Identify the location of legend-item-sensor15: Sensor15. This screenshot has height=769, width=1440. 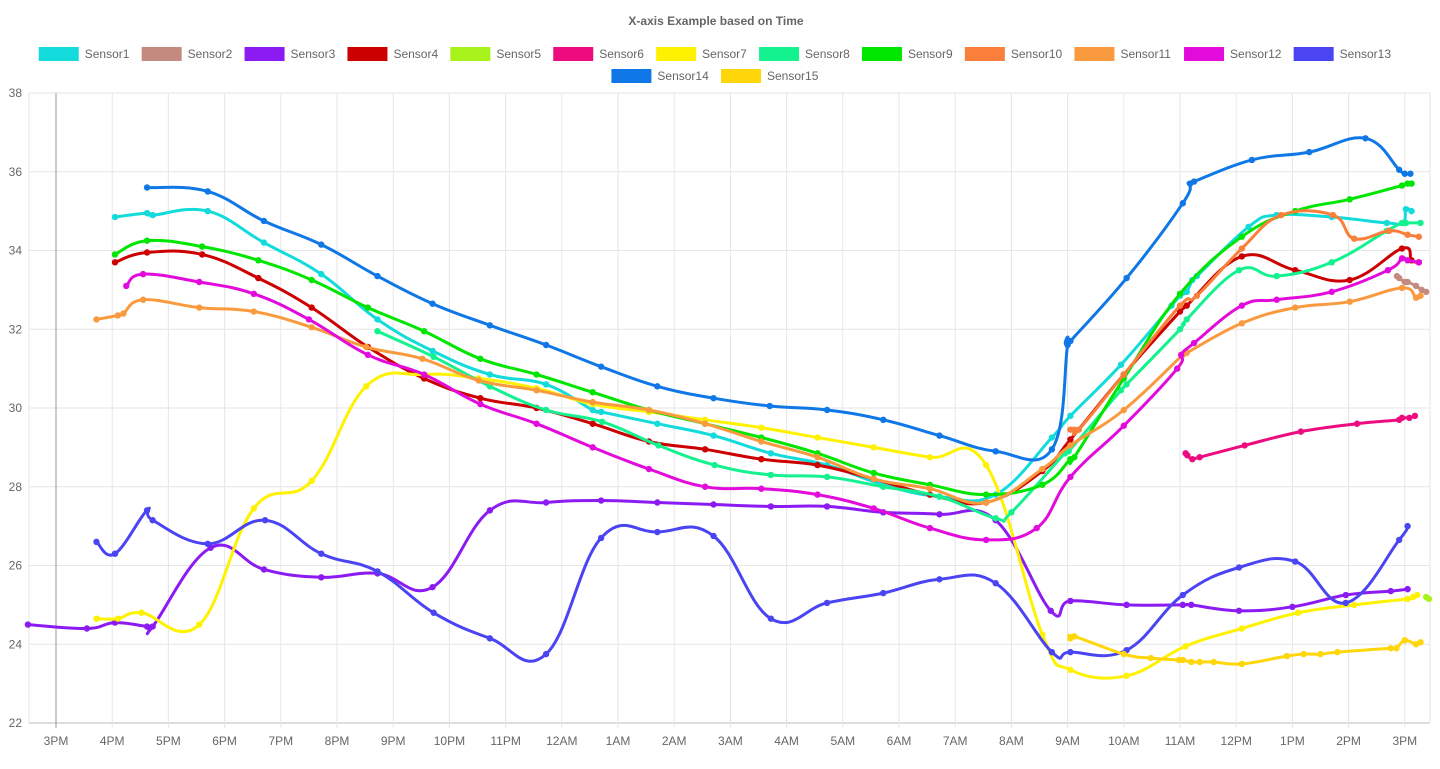
(770, 76).